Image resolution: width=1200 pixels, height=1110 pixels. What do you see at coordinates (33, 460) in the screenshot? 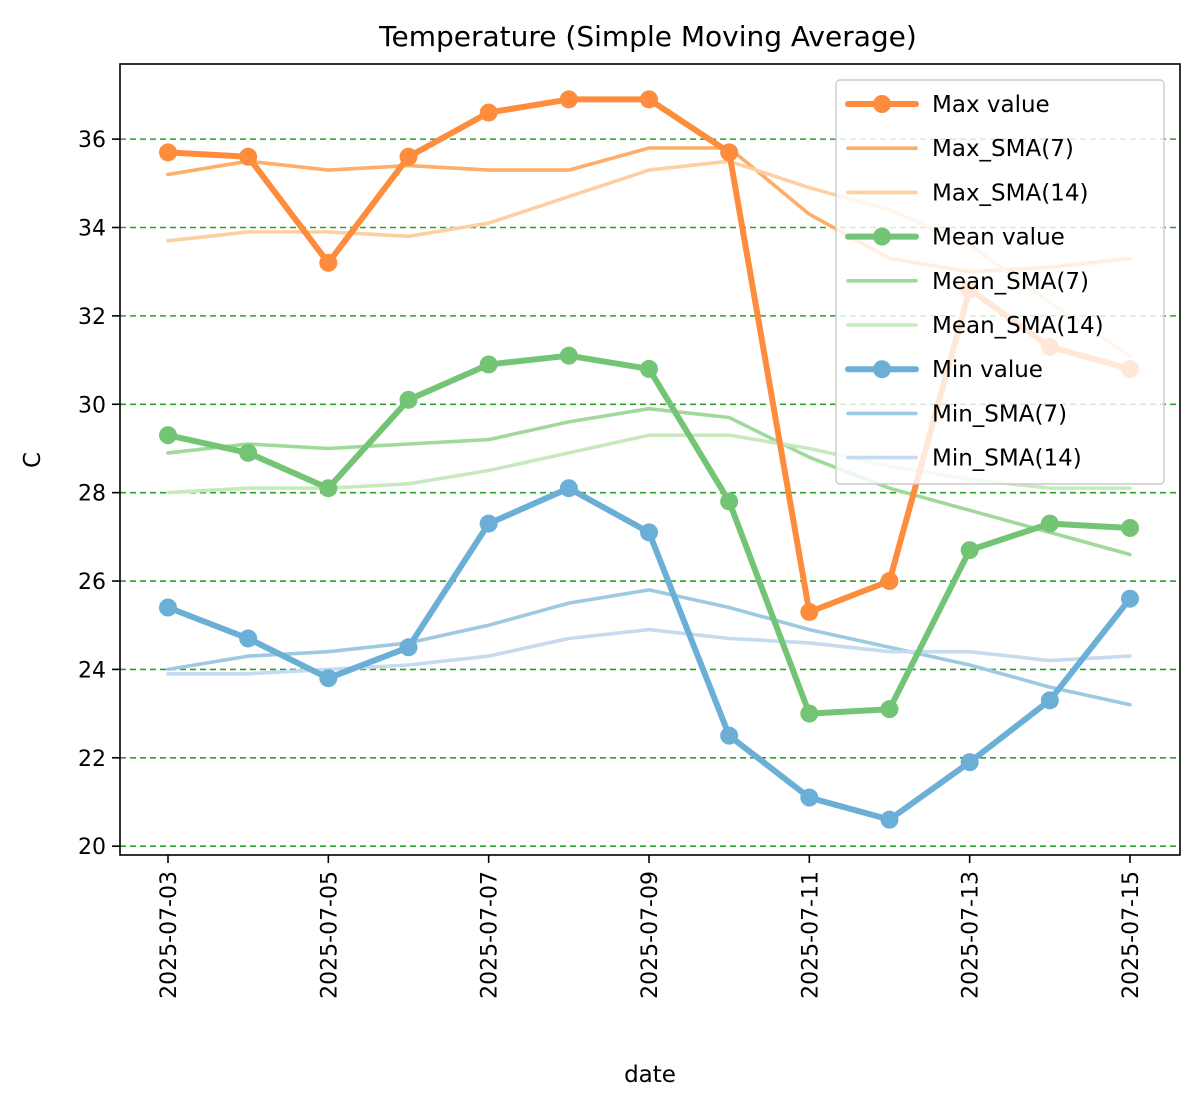
I see `y-axis-title: C` at bounding box center [33, 460].